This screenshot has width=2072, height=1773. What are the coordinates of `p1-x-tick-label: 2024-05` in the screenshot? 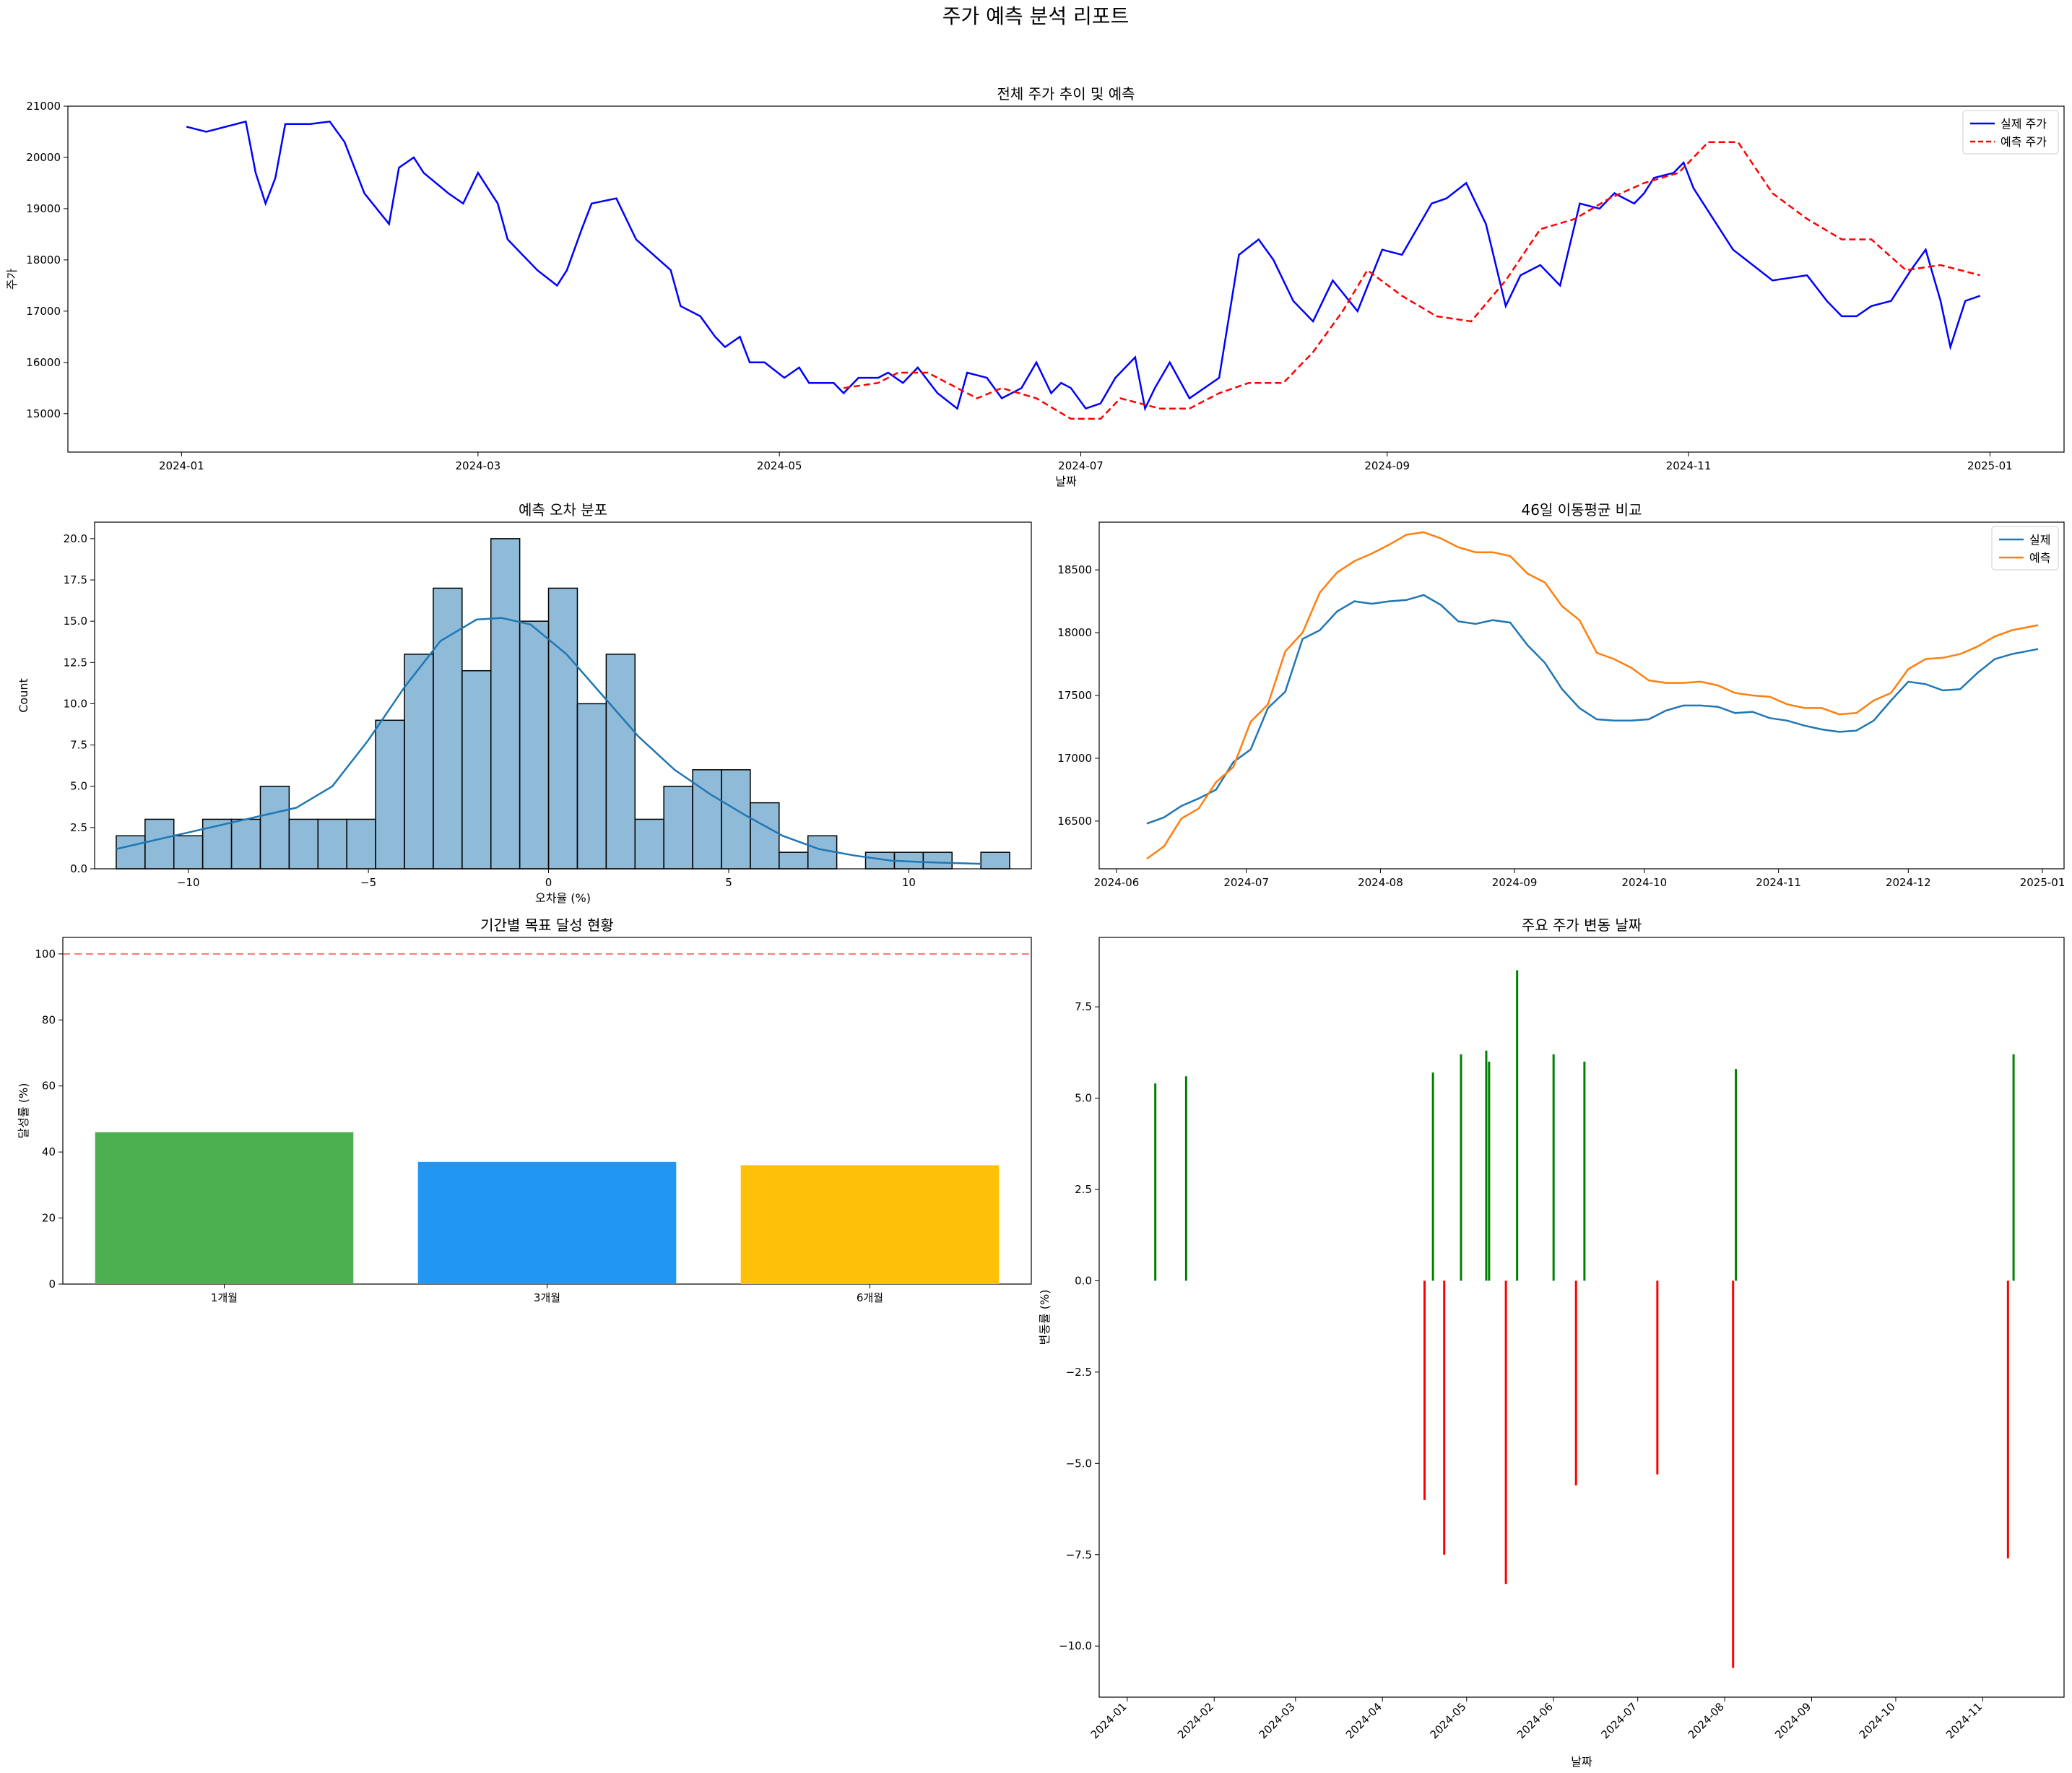 It's located at (780, 466).